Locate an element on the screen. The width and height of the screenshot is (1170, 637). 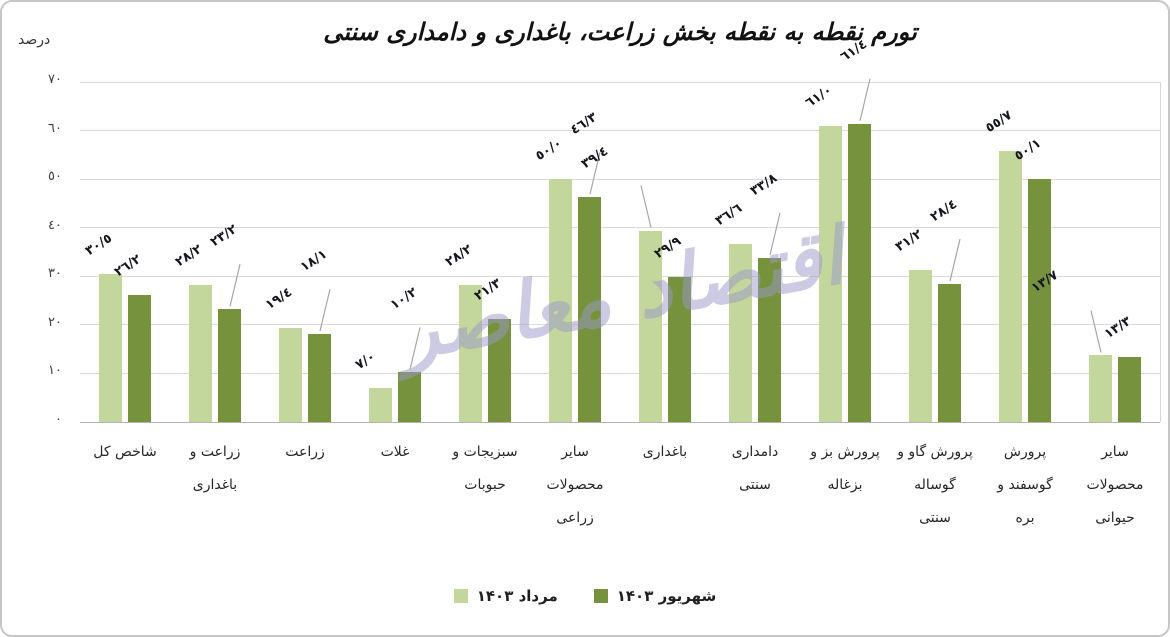
bar-label-mordad-5: ٥٠/٠ is located at coordinates (548, 150).